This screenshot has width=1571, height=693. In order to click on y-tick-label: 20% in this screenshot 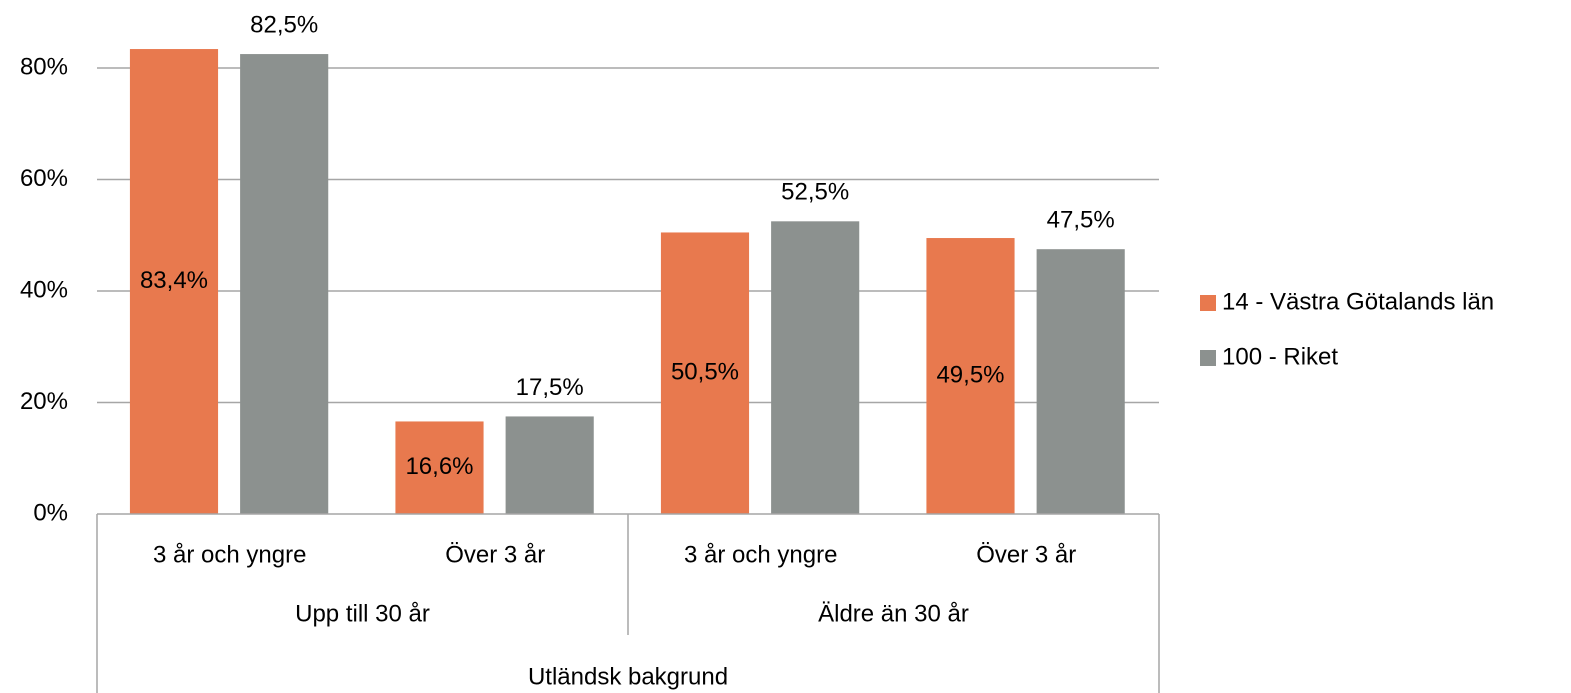, I will do `click(44, 401)`.